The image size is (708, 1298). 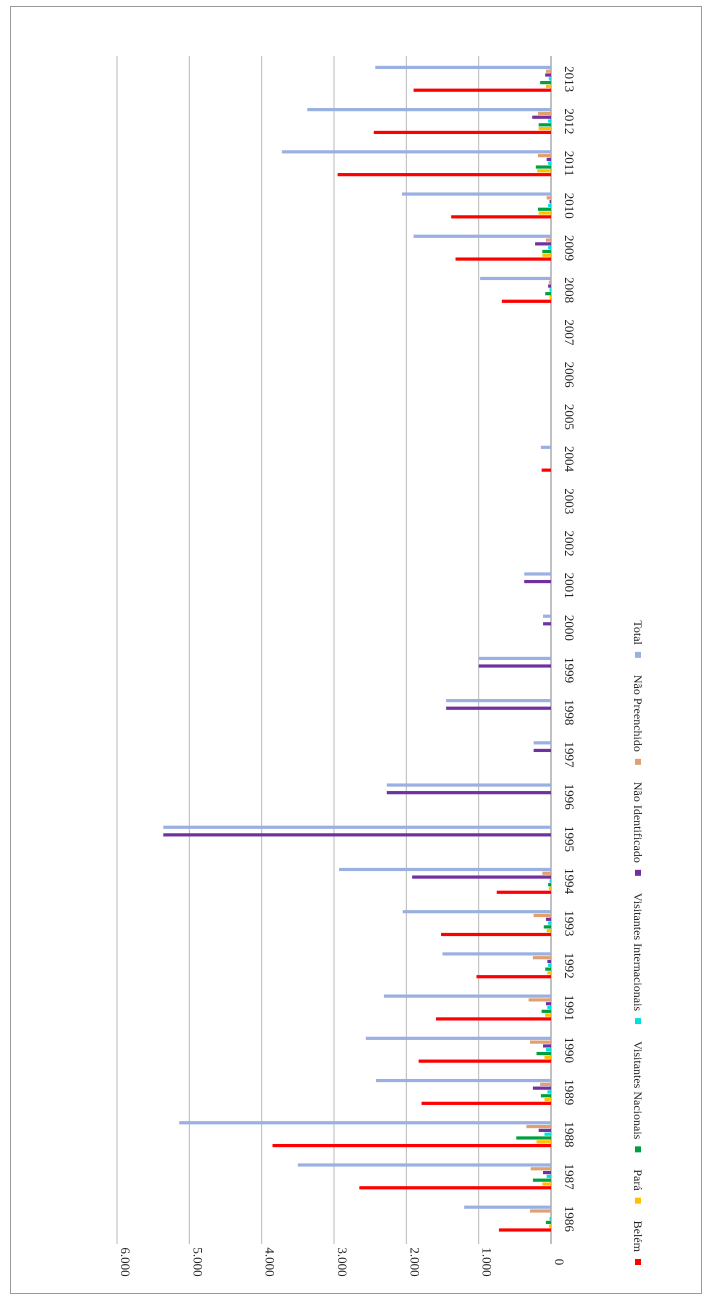 What do you see at coordinates (569, 712) in the screenshot?
I see `category-tick-label: 1998` at bounding box center [569, 712].